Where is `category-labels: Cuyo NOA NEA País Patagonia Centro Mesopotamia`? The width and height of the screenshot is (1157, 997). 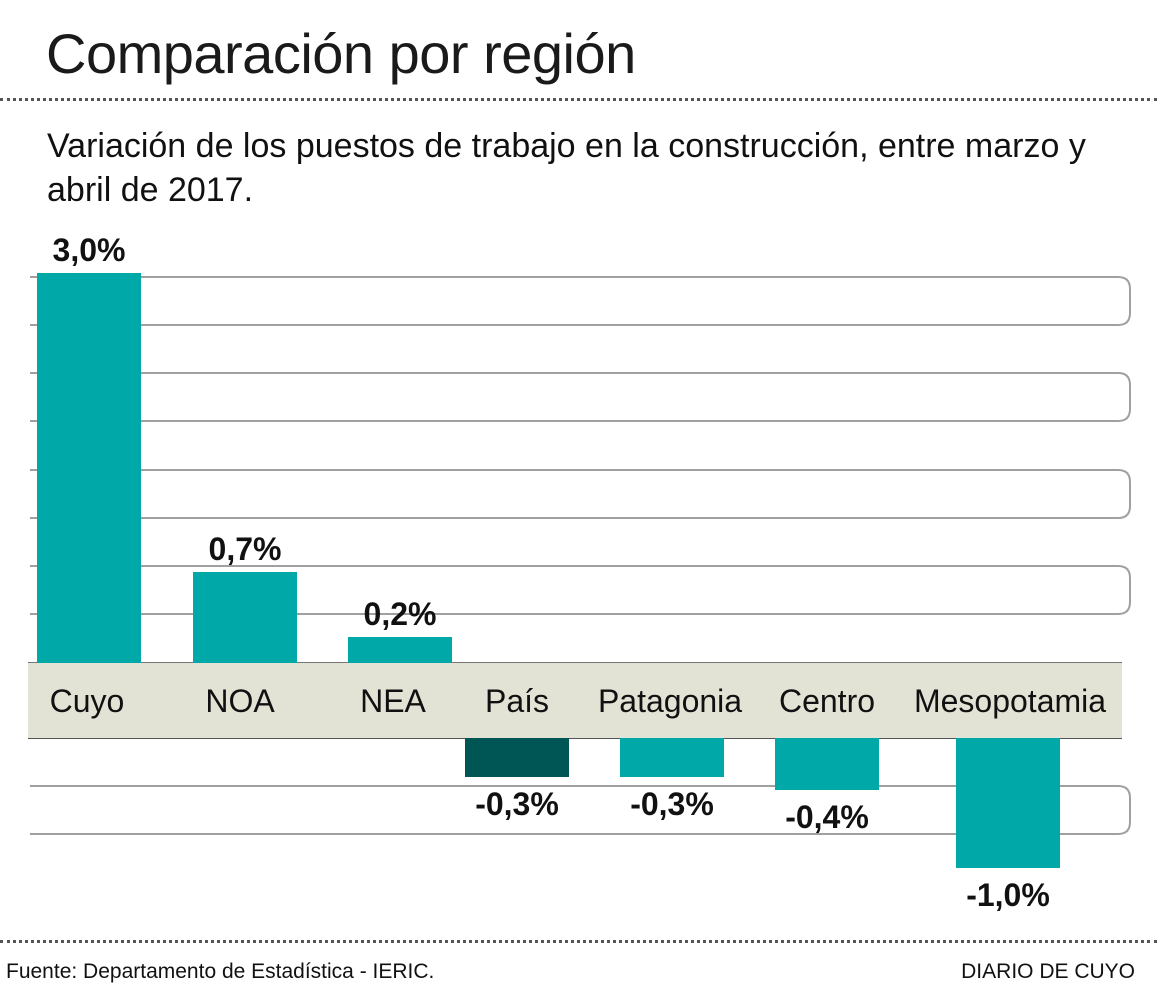
category-labels: Cuyo NOA NEA País Patagonia Centro Mesopotamia is located at coordinates (578, 701).